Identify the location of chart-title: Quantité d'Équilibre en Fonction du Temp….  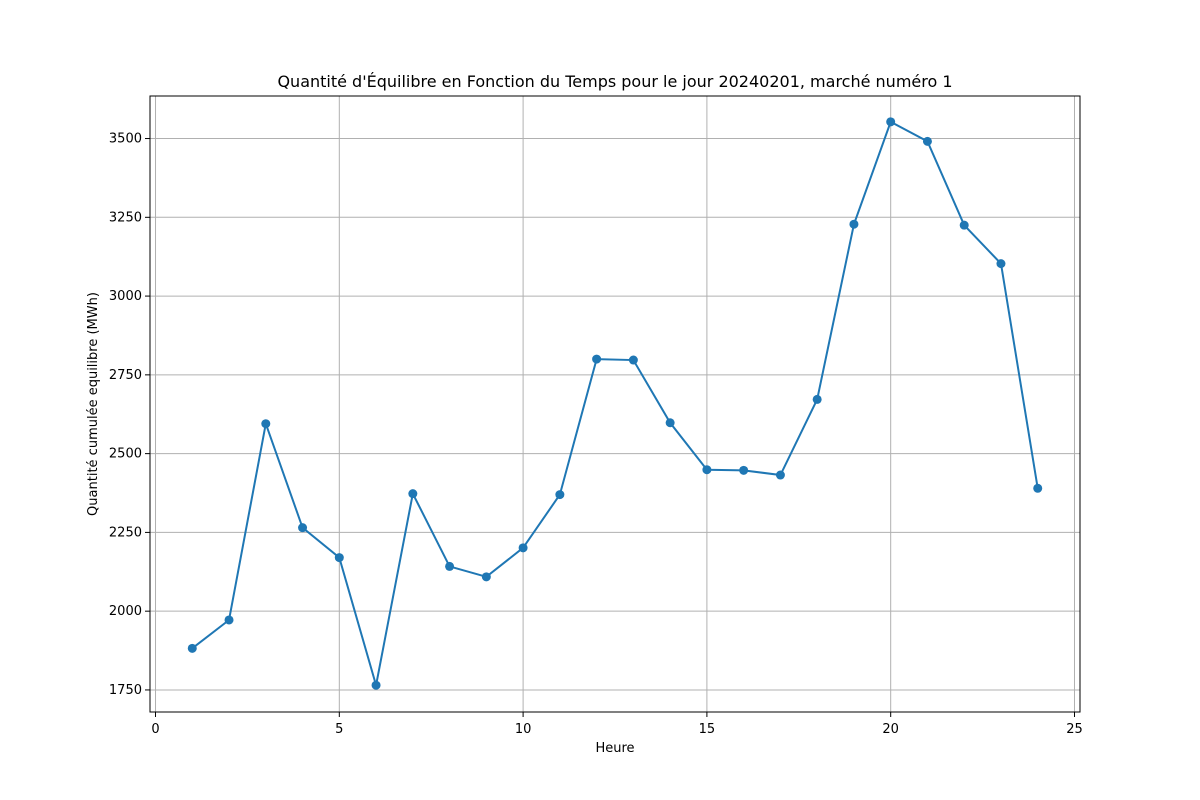
(614, 81).